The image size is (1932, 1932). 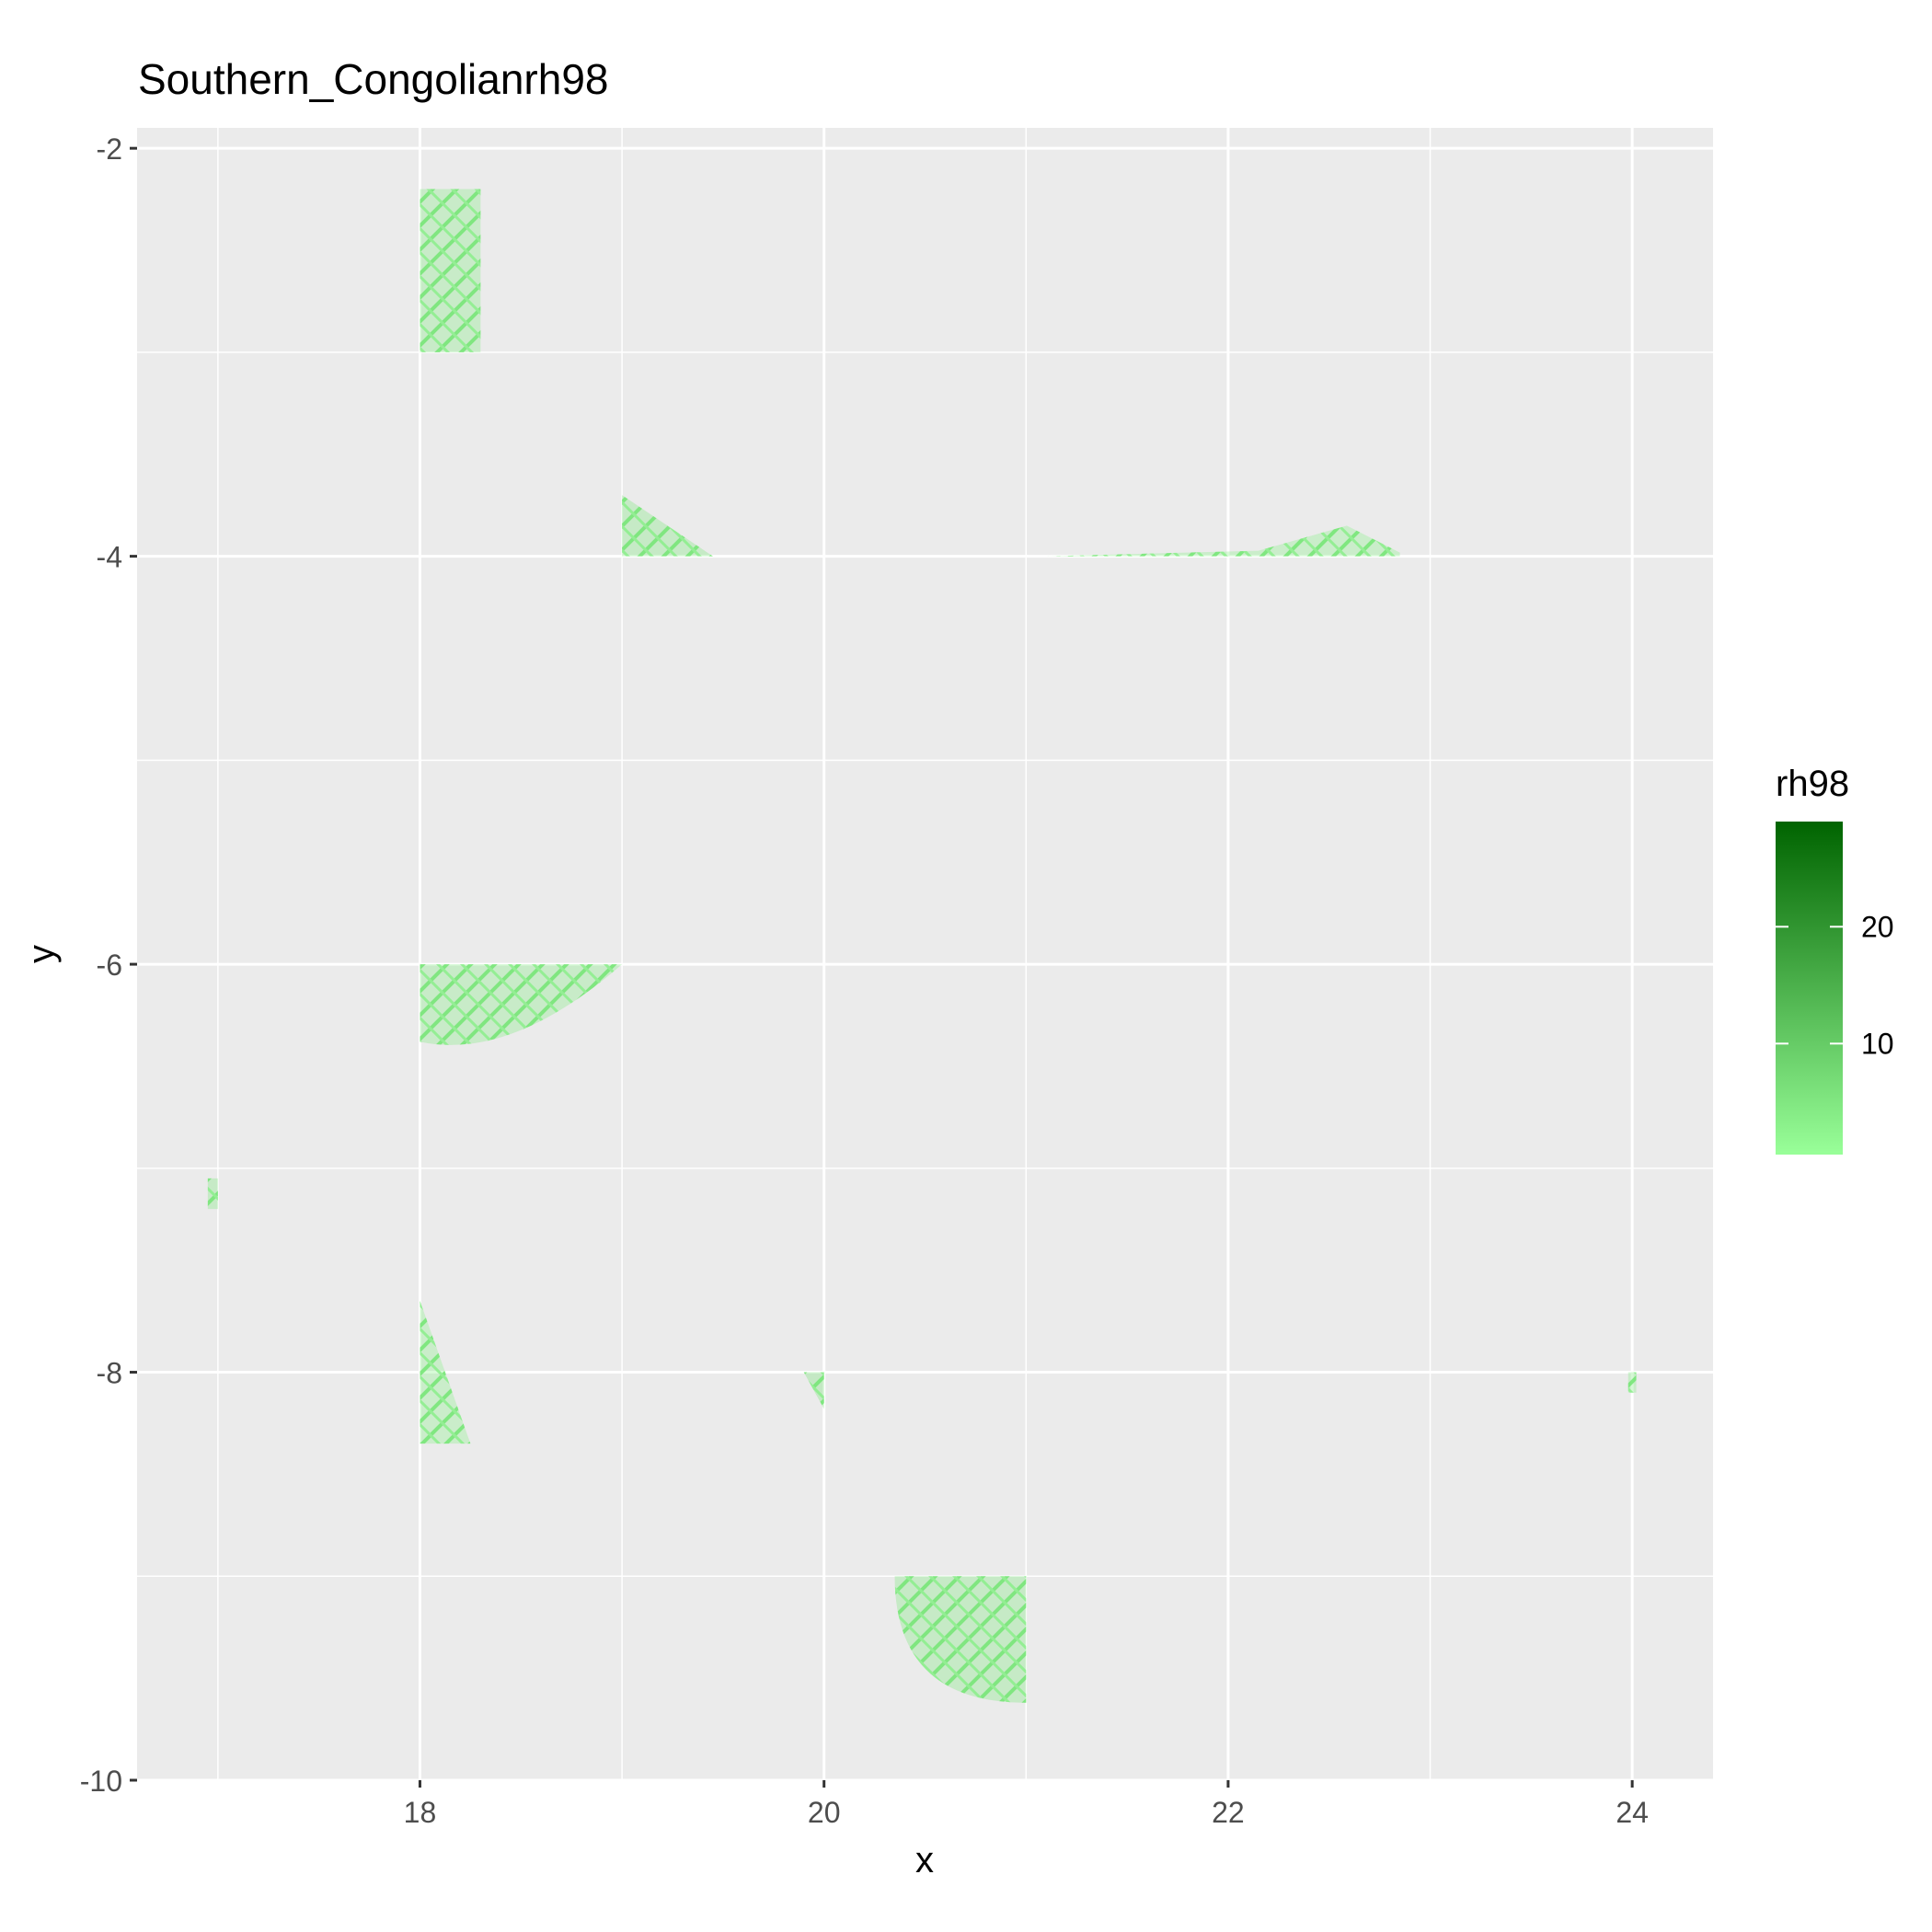 What do you see at coordinates (109, 1373) in the screenshot?
I see `y-tick-label: -8` at bounding box center [109, 1373].